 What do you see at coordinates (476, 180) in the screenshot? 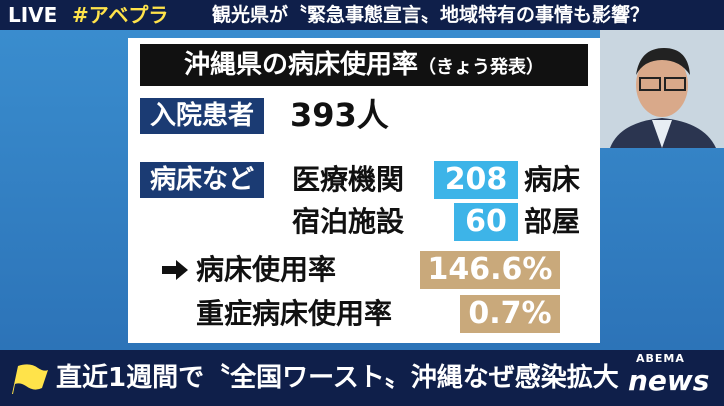
I see `count: 208` at bounding box center [476, 180].